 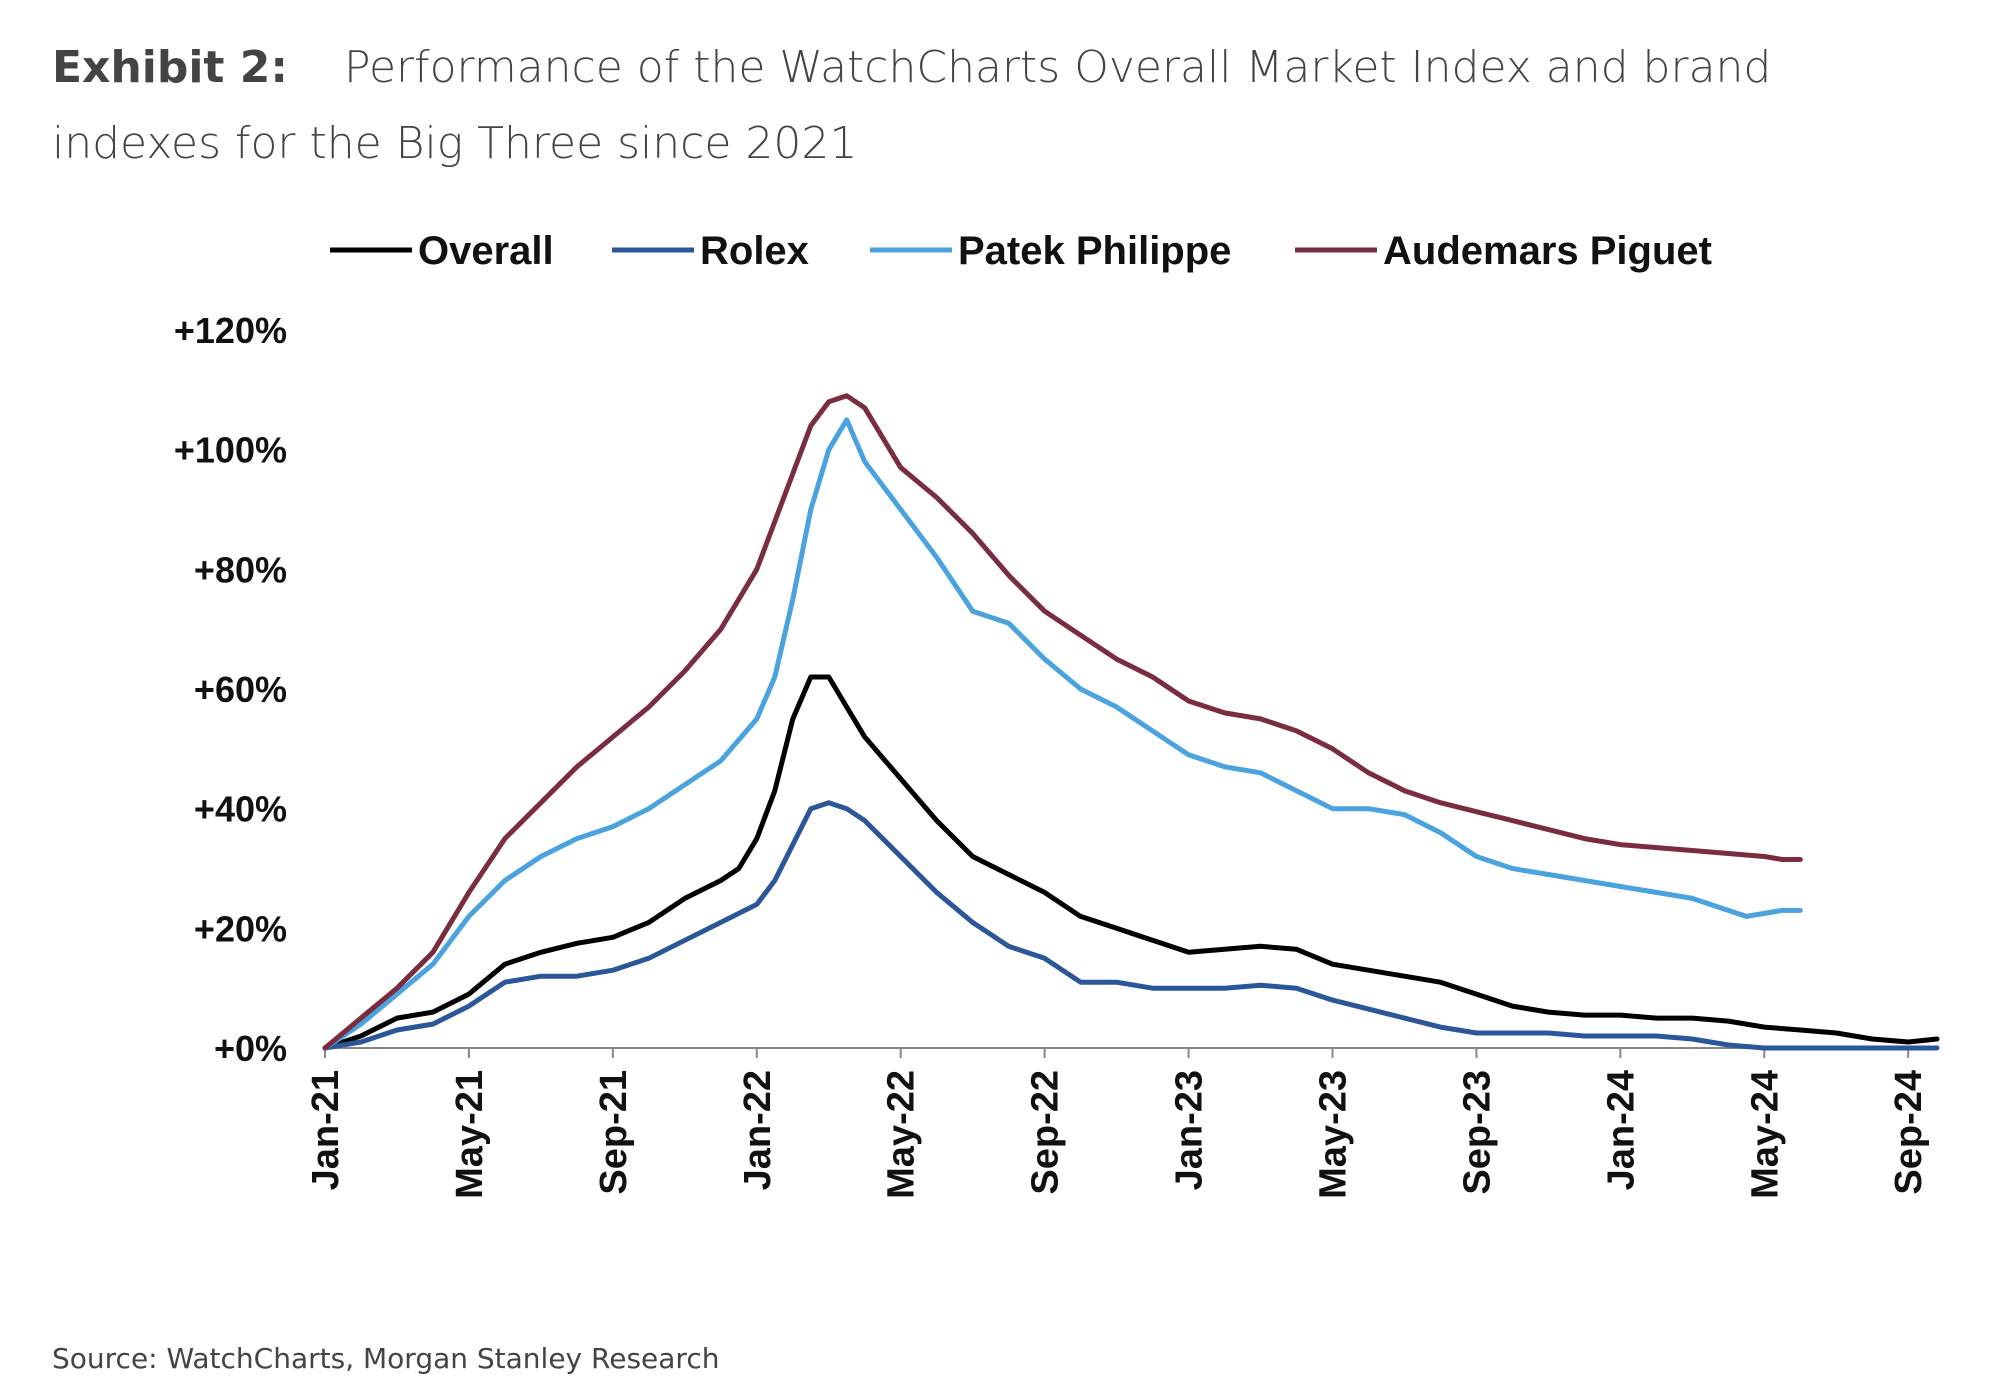 What do you see at coordinates (170, 67) in the screenshot?
I see `exhibit-label: Exhibit 2:` at bounding box center [170, 67].